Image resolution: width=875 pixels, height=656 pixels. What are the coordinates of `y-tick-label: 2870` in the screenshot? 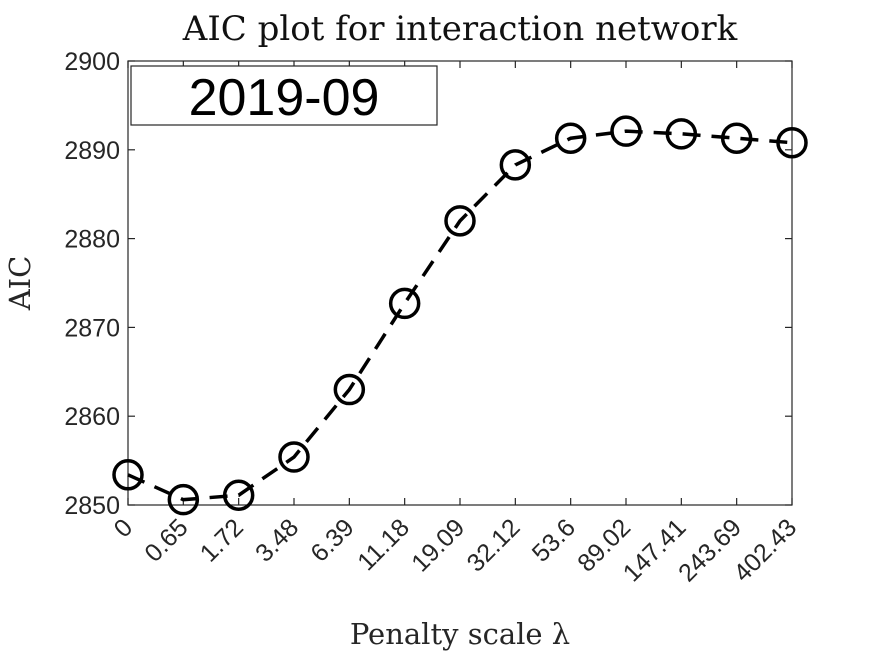 It's located at (92, 328).